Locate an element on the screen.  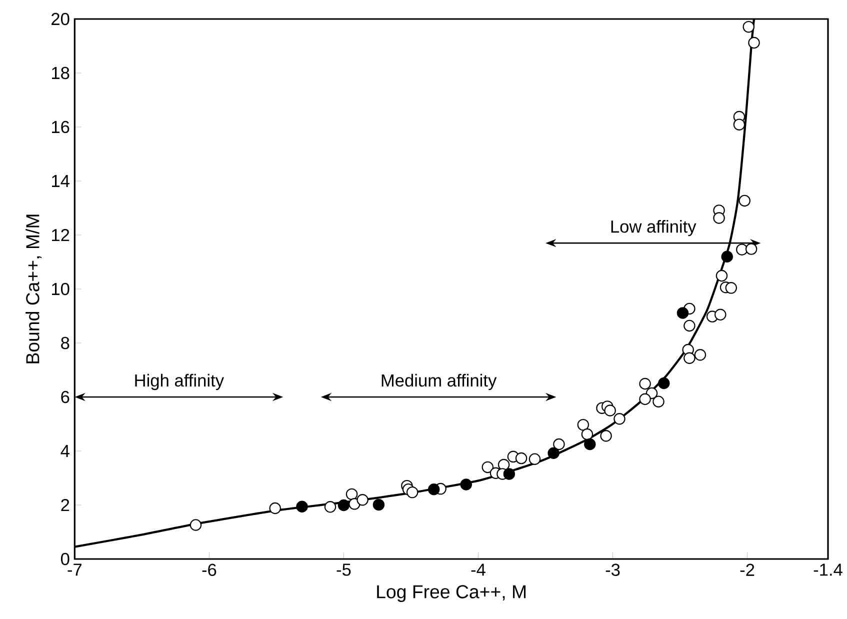
x-tick-label: -5 is located at coordinates (343, 570).